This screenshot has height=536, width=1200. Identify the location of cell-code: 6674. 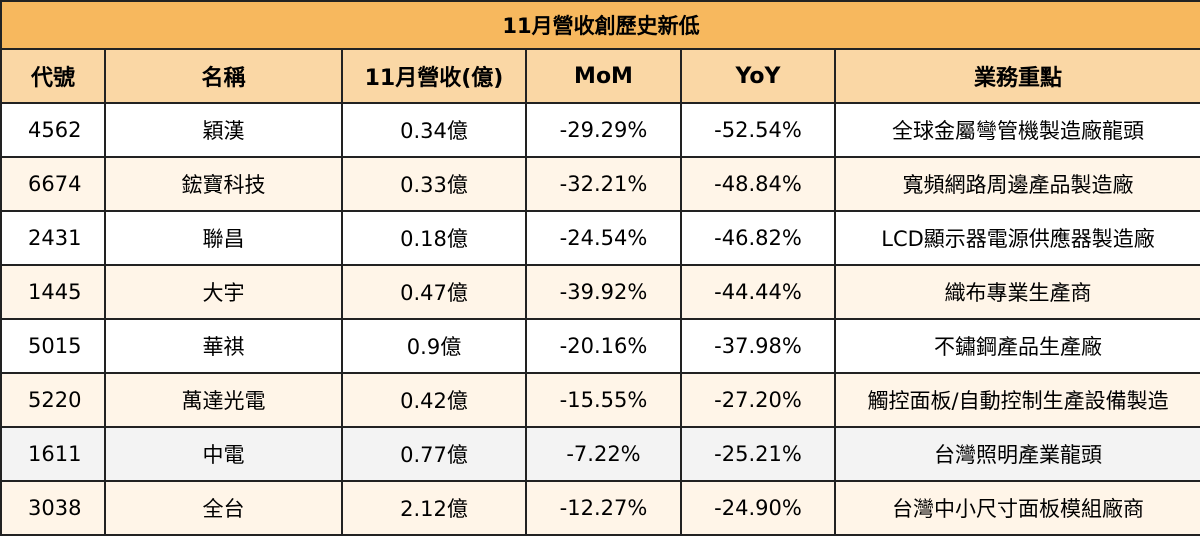
(53, 184).